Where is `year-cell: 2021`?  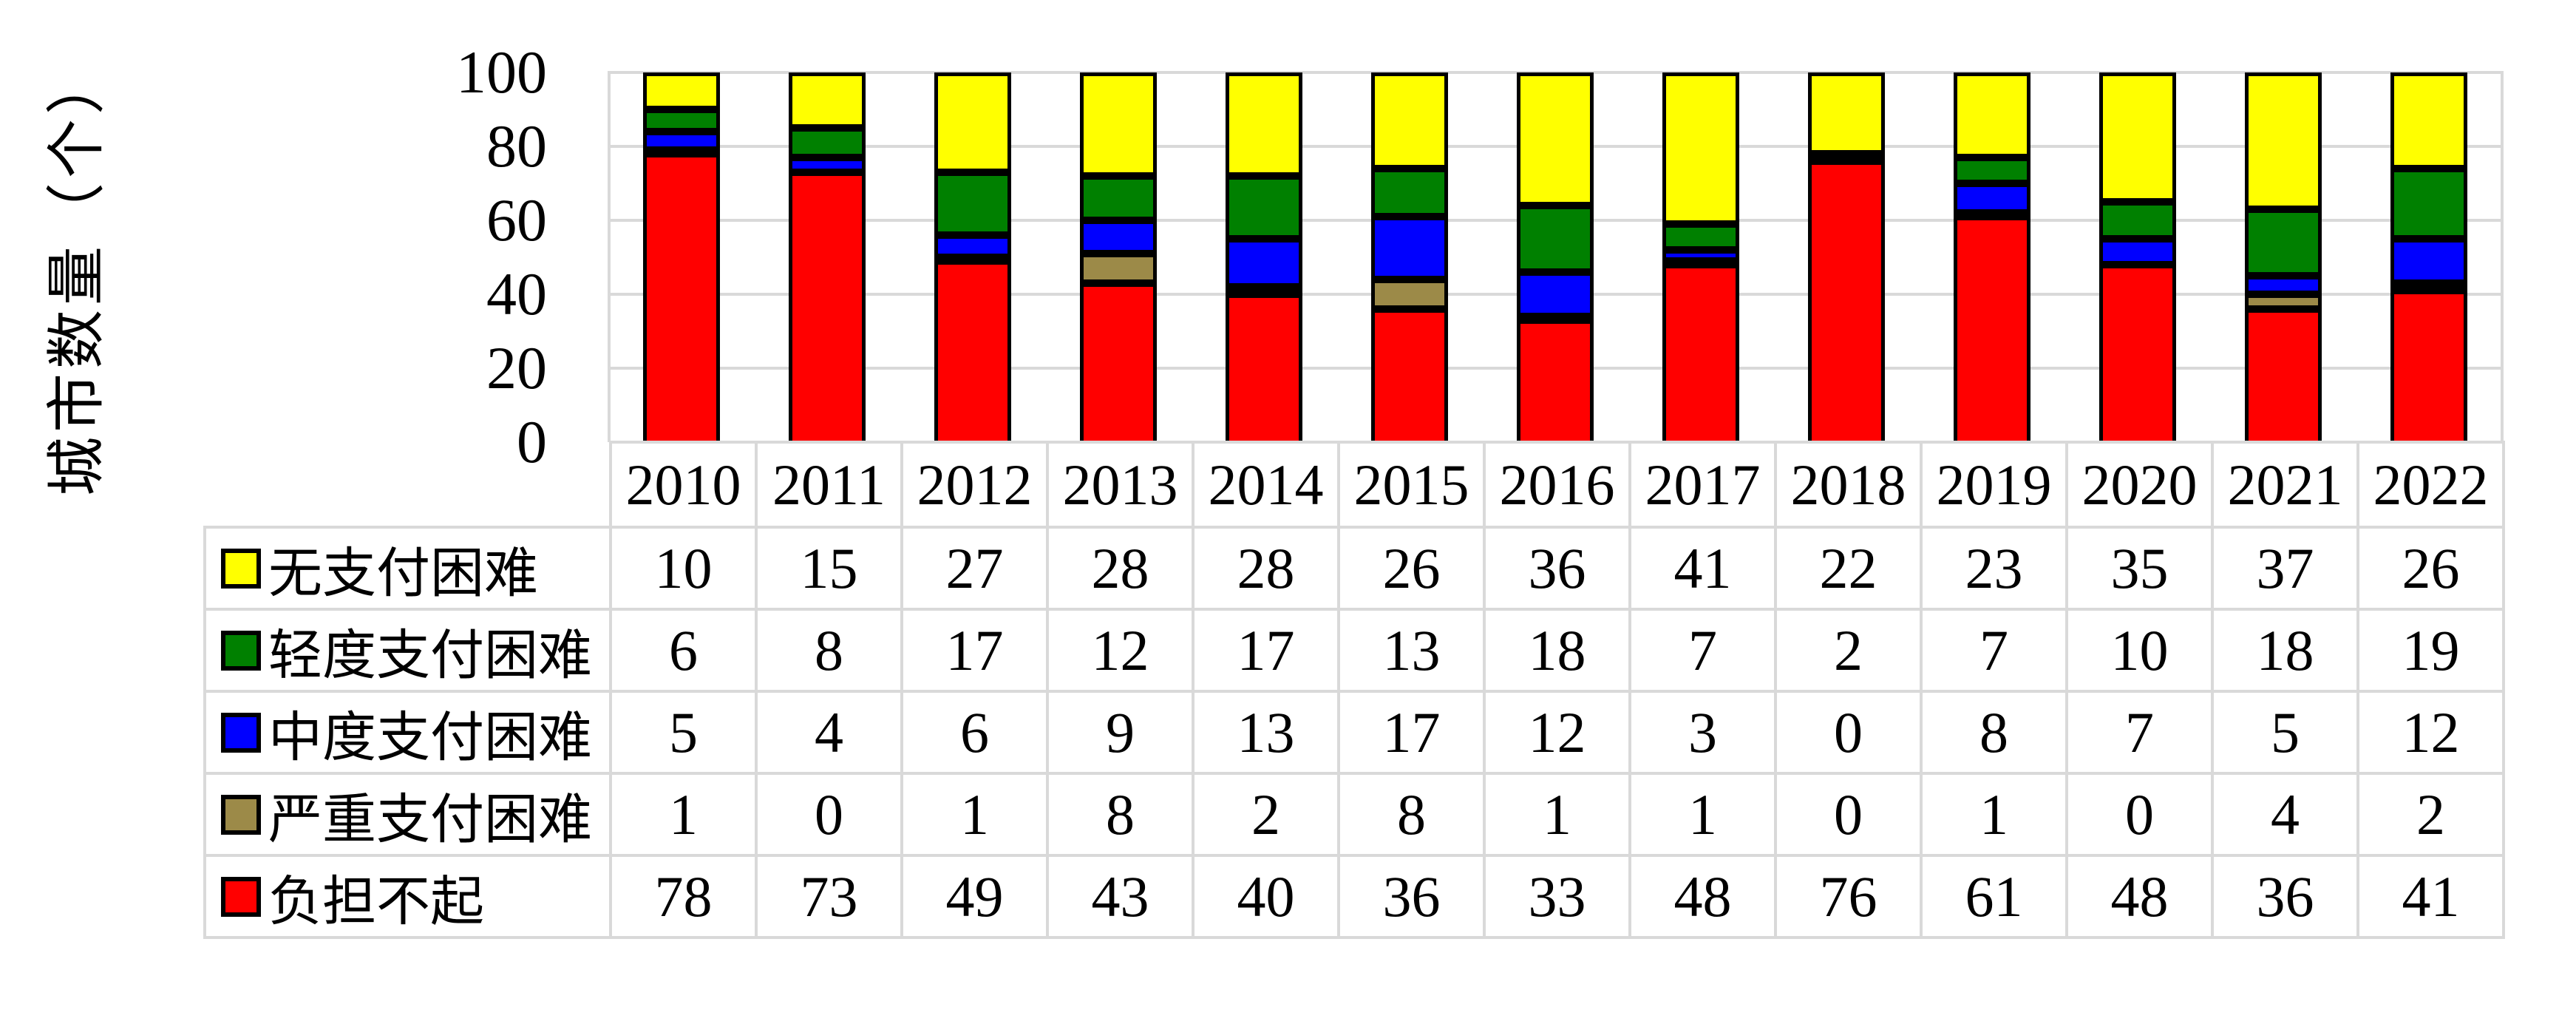
year-cell: 2021 is located at coordinates (2285, 485).